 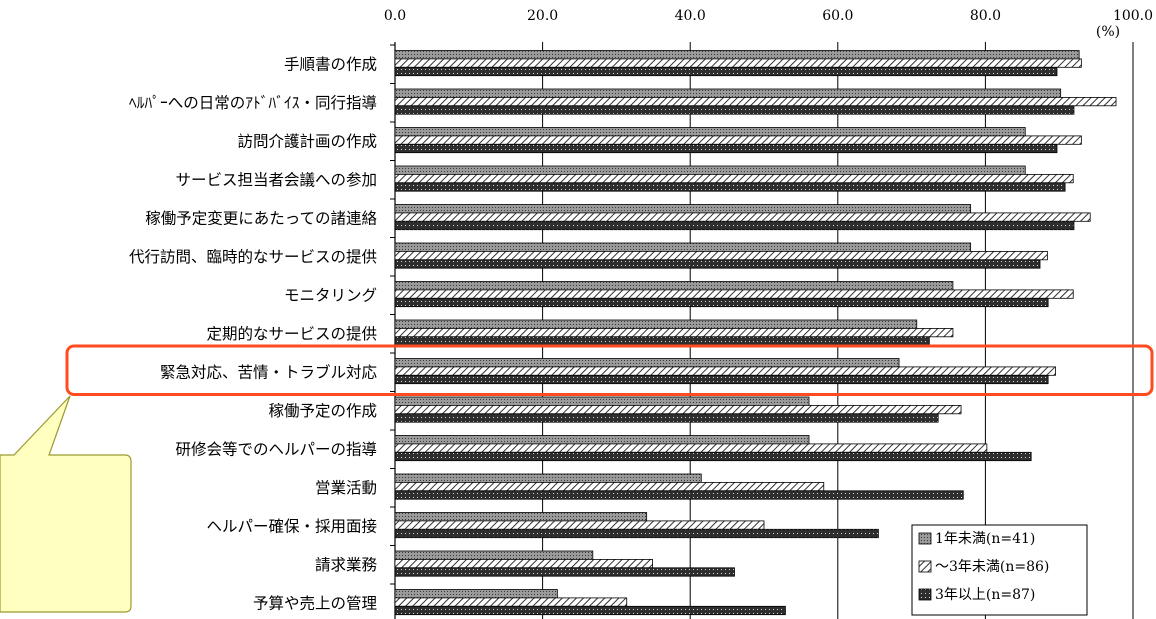 I want to click on category-label: サービス担当者会議への参加, so click(x=276, y=180).